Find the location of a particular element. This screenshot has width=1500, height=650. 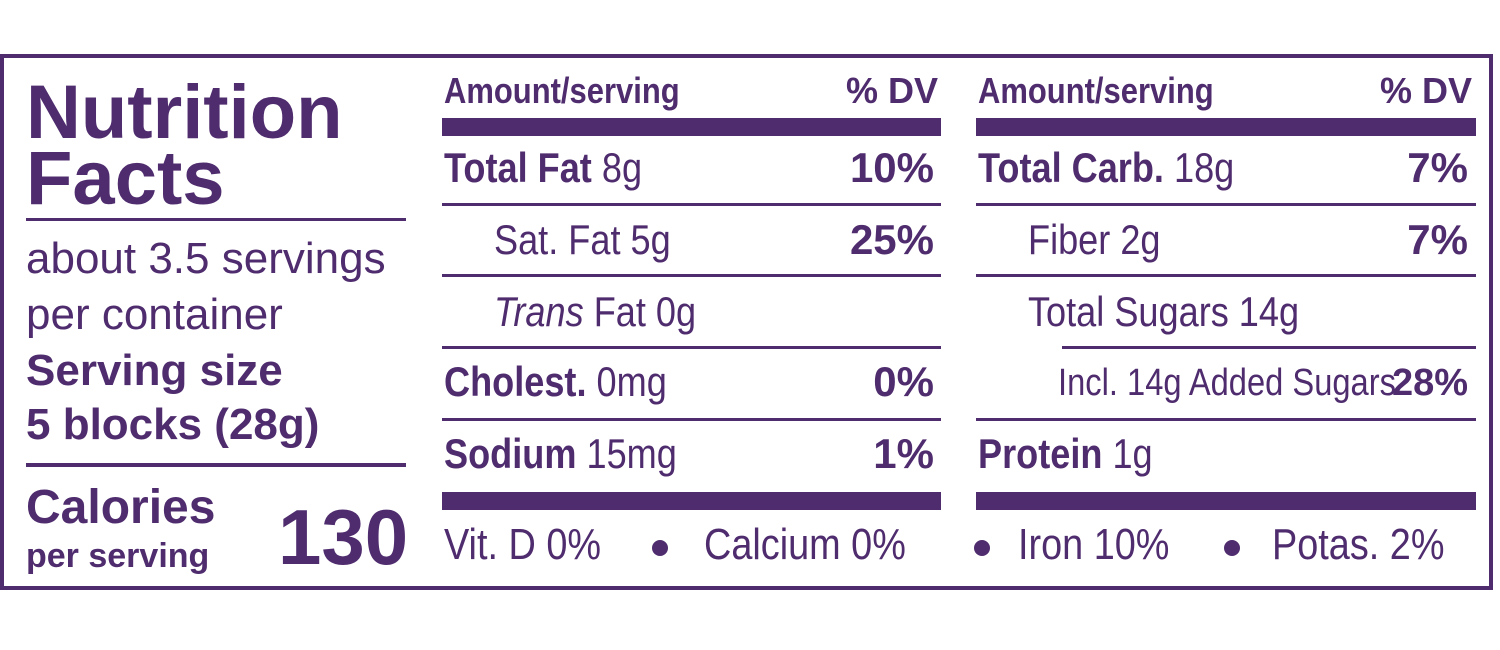

servings-per-container-line-2: per container is located at coordinates (154, 314).